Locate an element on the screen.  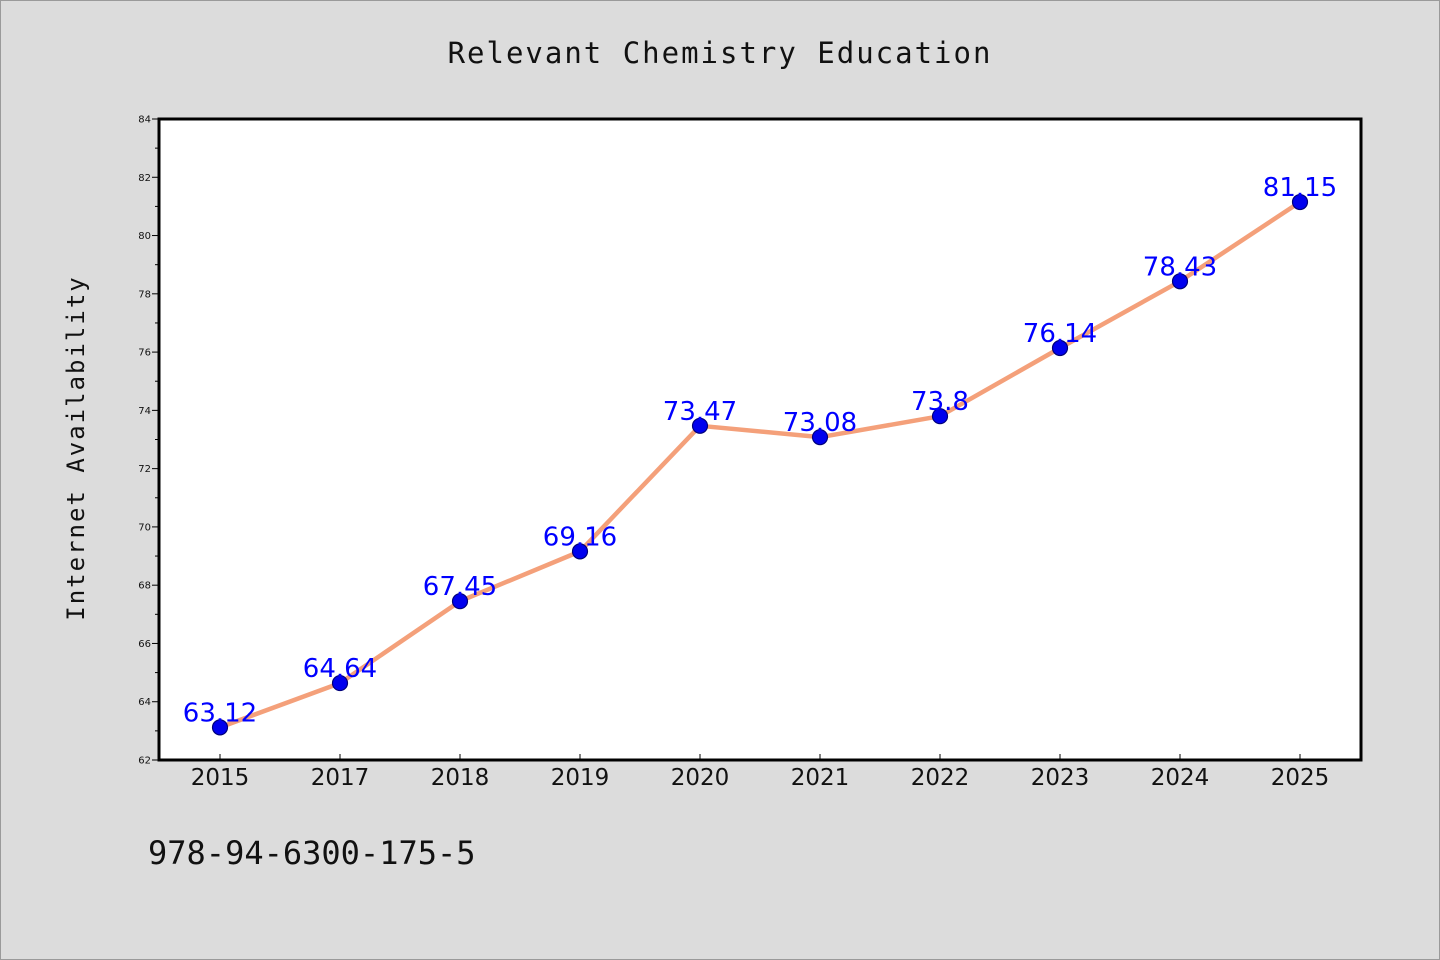
data-label: 63.12 is located at coordinates (220, 713).